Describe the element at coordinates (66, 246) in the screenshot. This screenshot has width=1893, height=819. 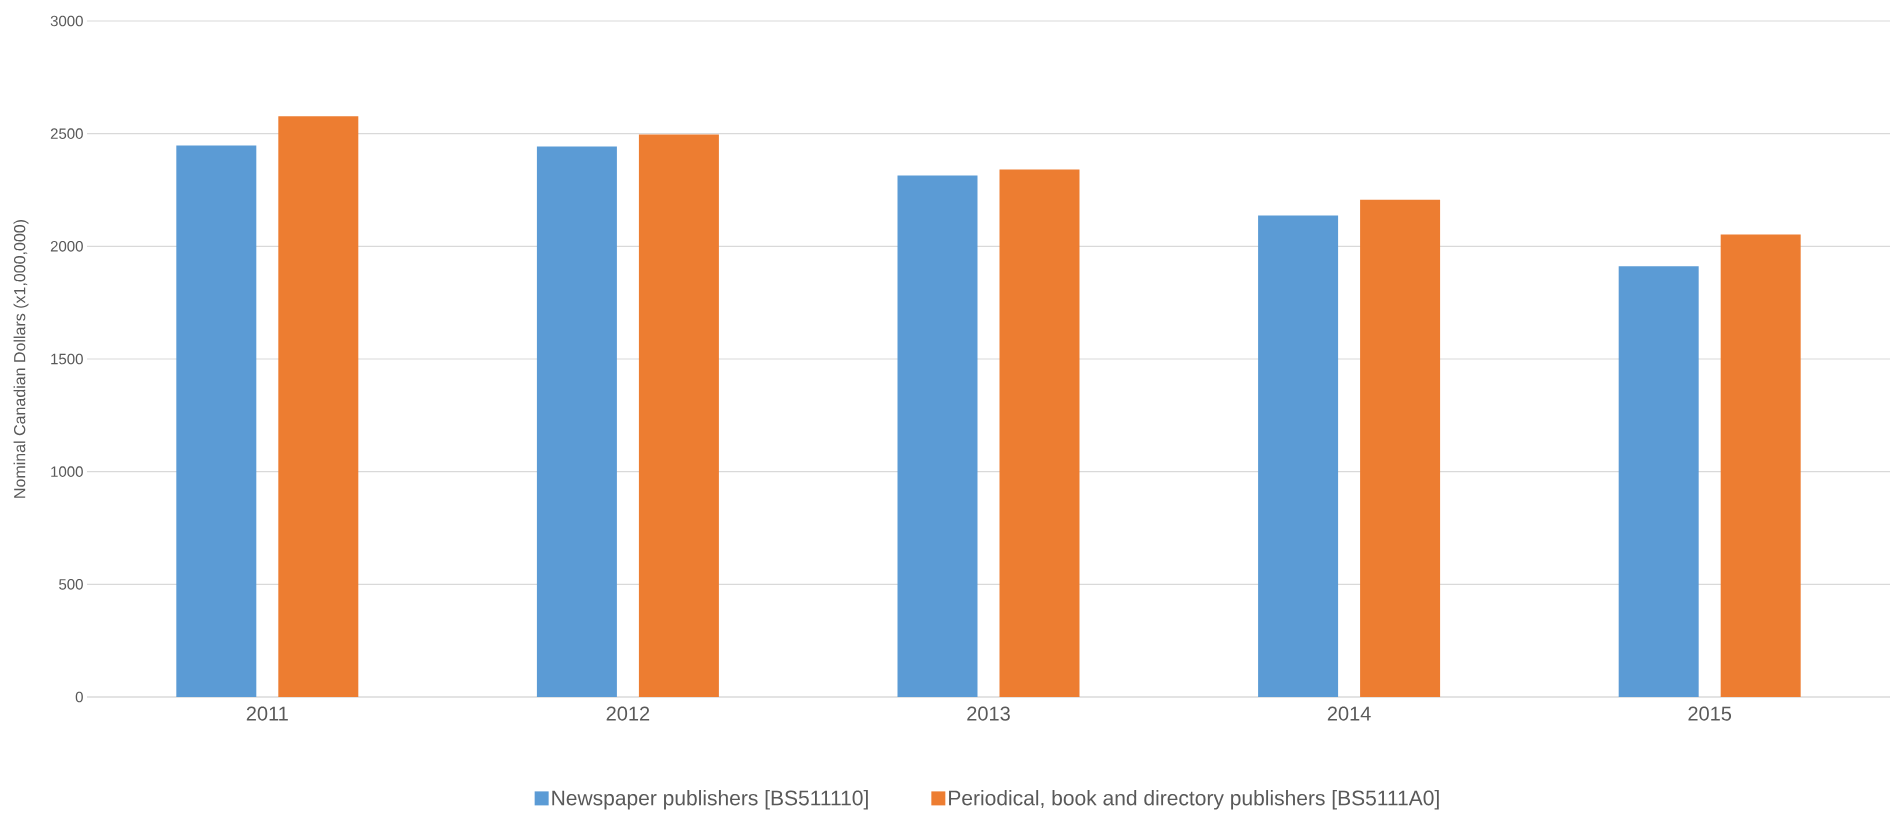
I see `y-tick-label: 2000` at that location.